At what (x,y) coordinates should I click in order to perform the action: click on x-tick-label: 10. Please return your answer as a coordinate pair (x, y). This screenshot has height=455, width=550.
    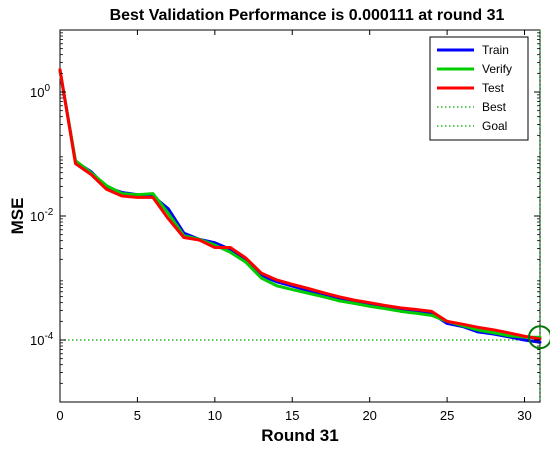
    Looking at the image, I should click on (215, 415).